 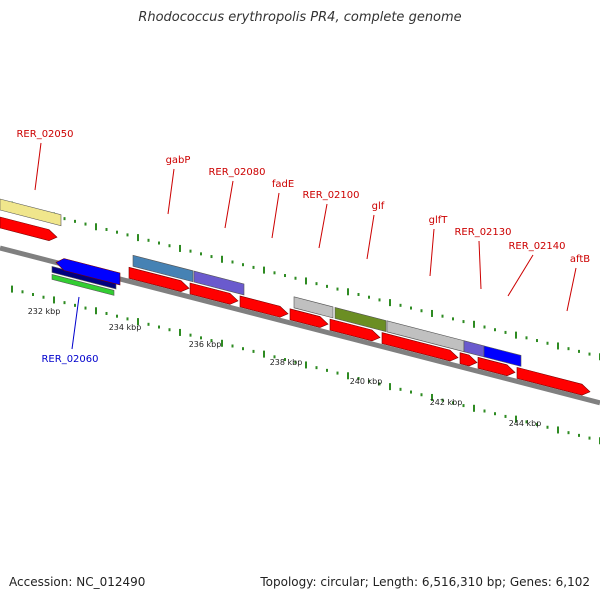 What do you see at coordinates (77, 582) in the screenshot?
I see `accession-label: Accession: NC_012490` at bounding box center [77, 582].